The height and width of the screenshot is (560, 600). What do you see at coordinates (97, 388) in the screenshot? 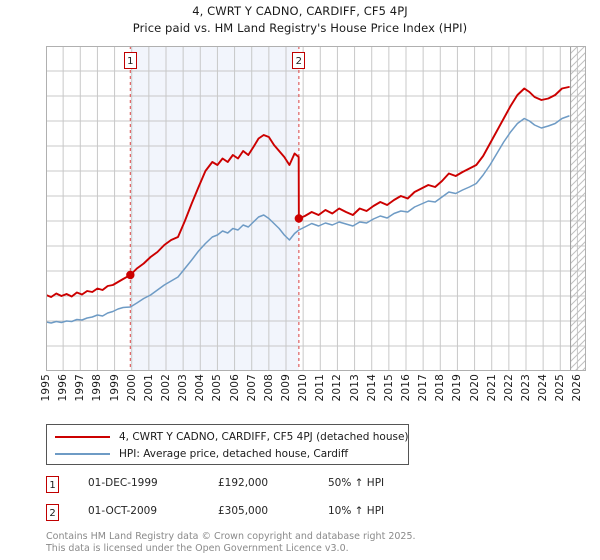
I see `x-tick-label: 1998` at bounding box center [97, 388].